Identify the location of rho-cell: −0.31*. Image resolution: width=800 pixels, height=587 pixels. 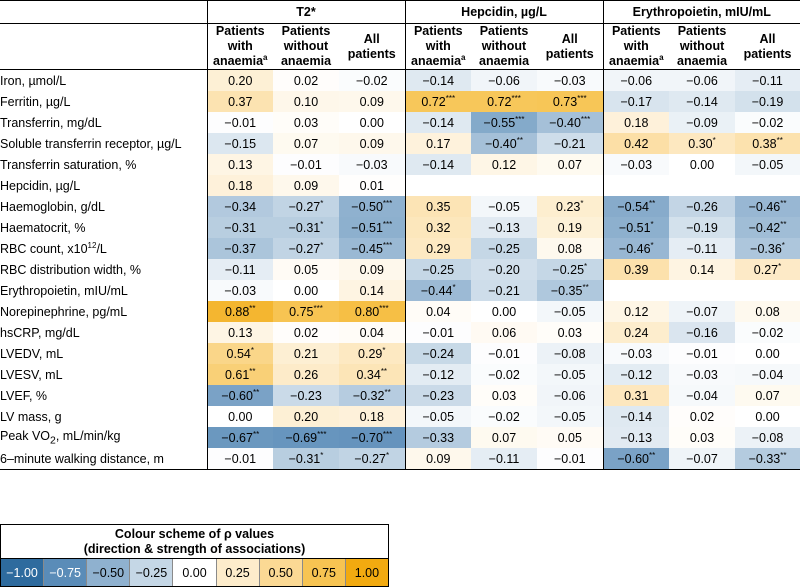
(306, 459).